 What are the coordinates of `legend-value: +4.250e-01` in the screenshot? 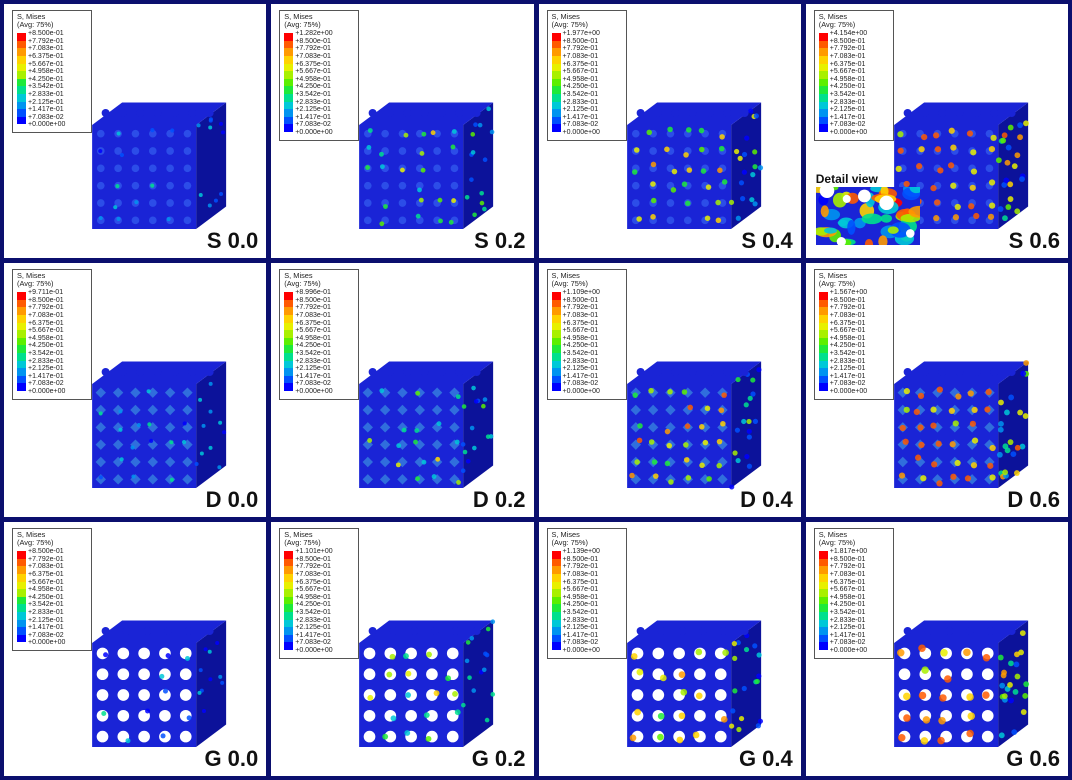 It's located at (313, 87).